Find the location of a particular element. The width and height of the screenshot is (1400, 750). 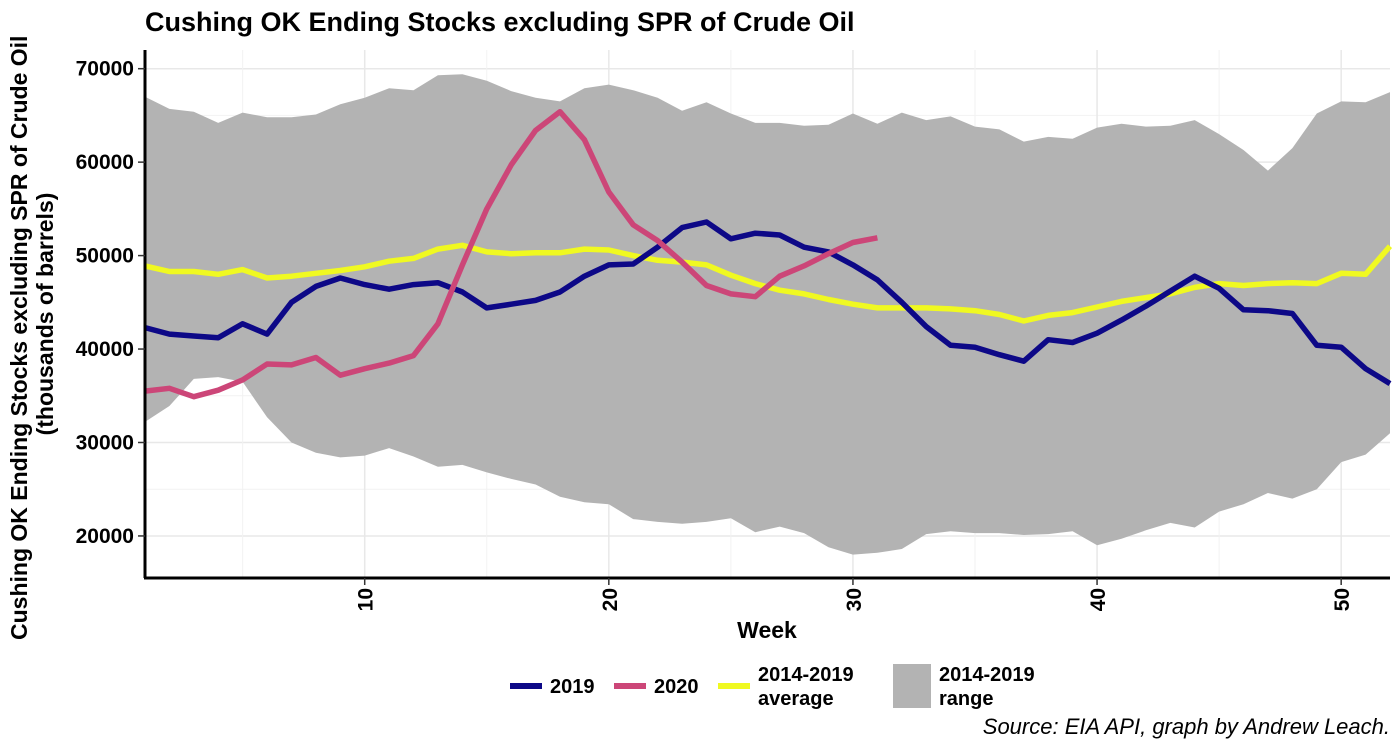

x-tick-label: 30 is located at coordinates (854, 599).